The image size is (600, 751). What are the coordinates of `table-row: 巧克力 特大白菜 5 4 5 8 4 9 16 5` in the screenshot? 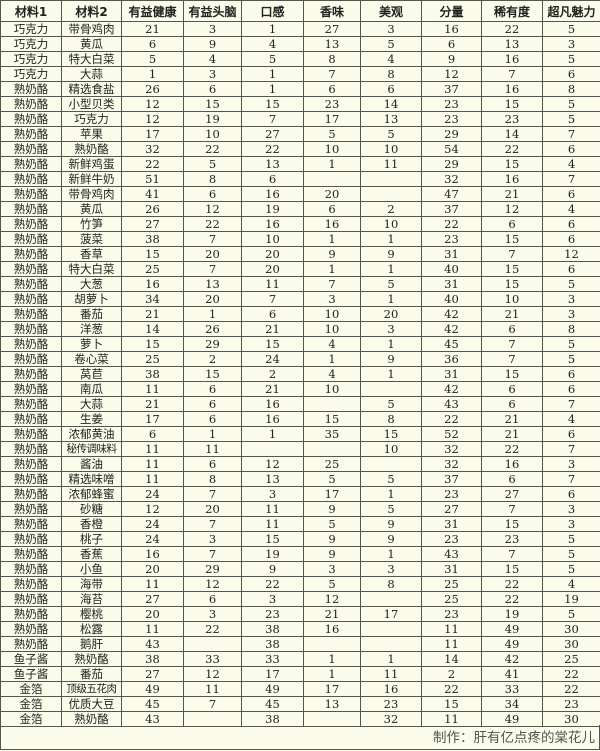 It's located at (300, 59).